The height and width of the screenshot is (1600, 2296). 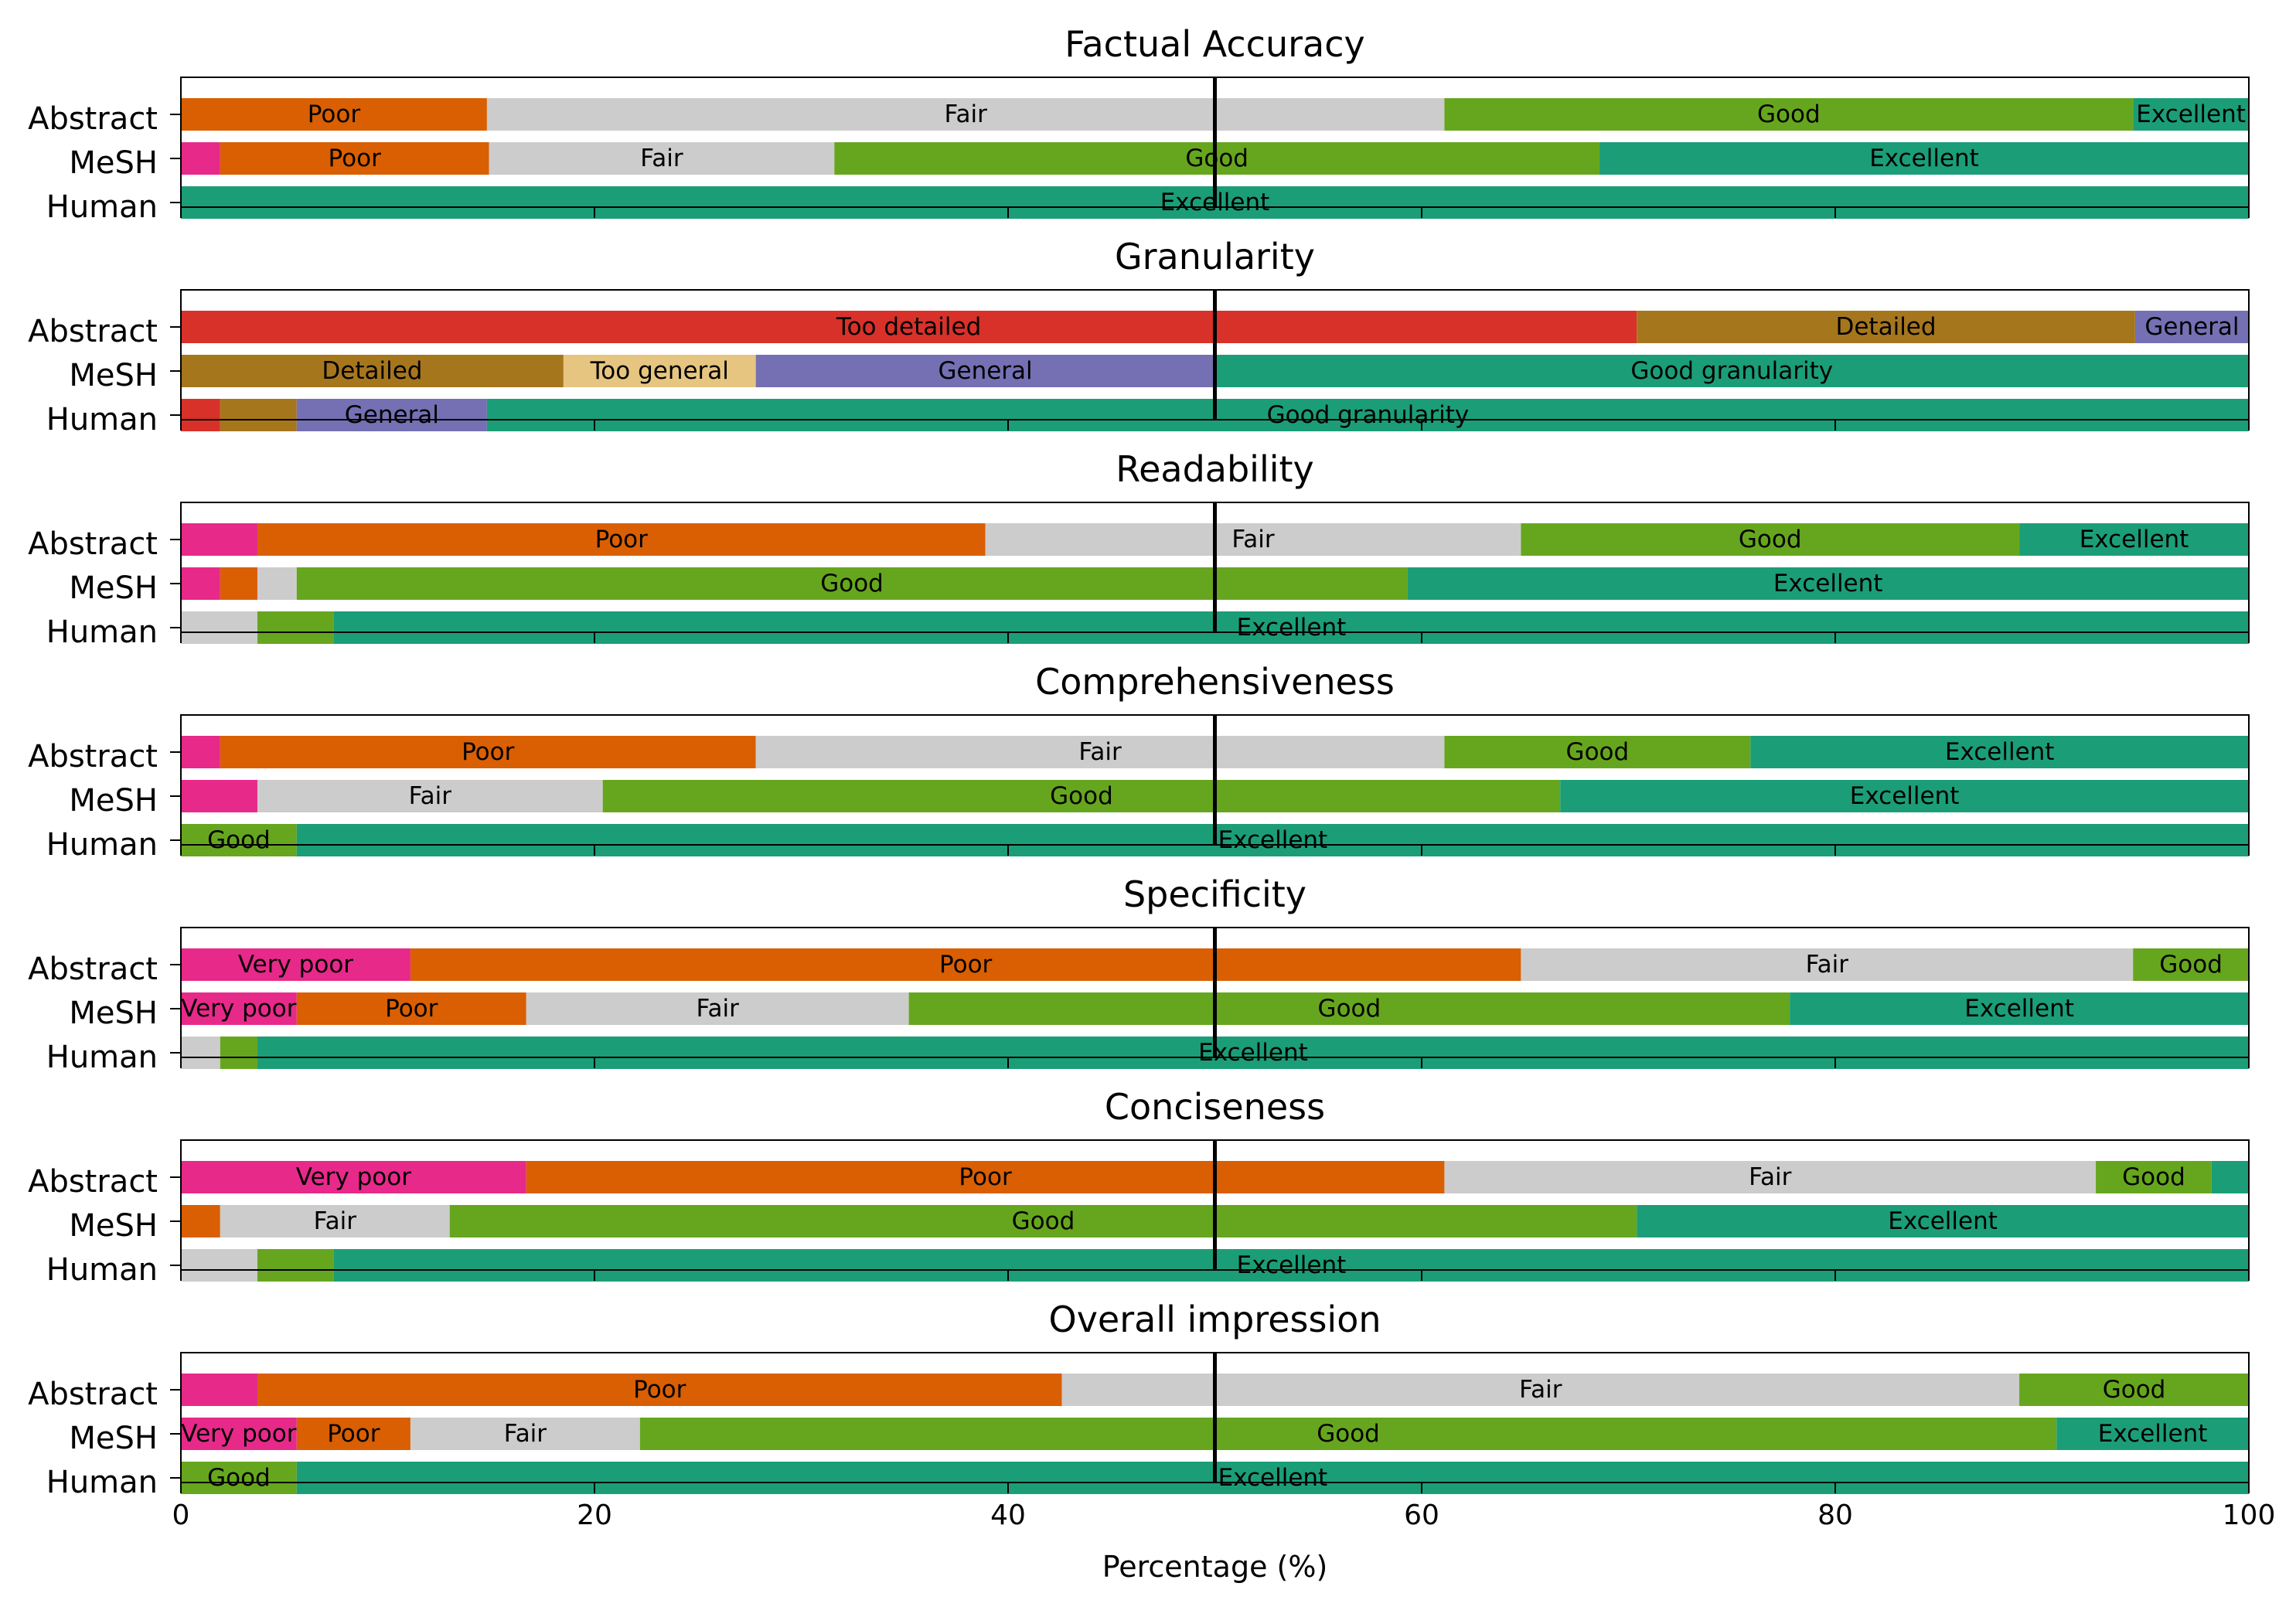 I want to click on segment-label: Good granularity, so click(x=1368, y=415).